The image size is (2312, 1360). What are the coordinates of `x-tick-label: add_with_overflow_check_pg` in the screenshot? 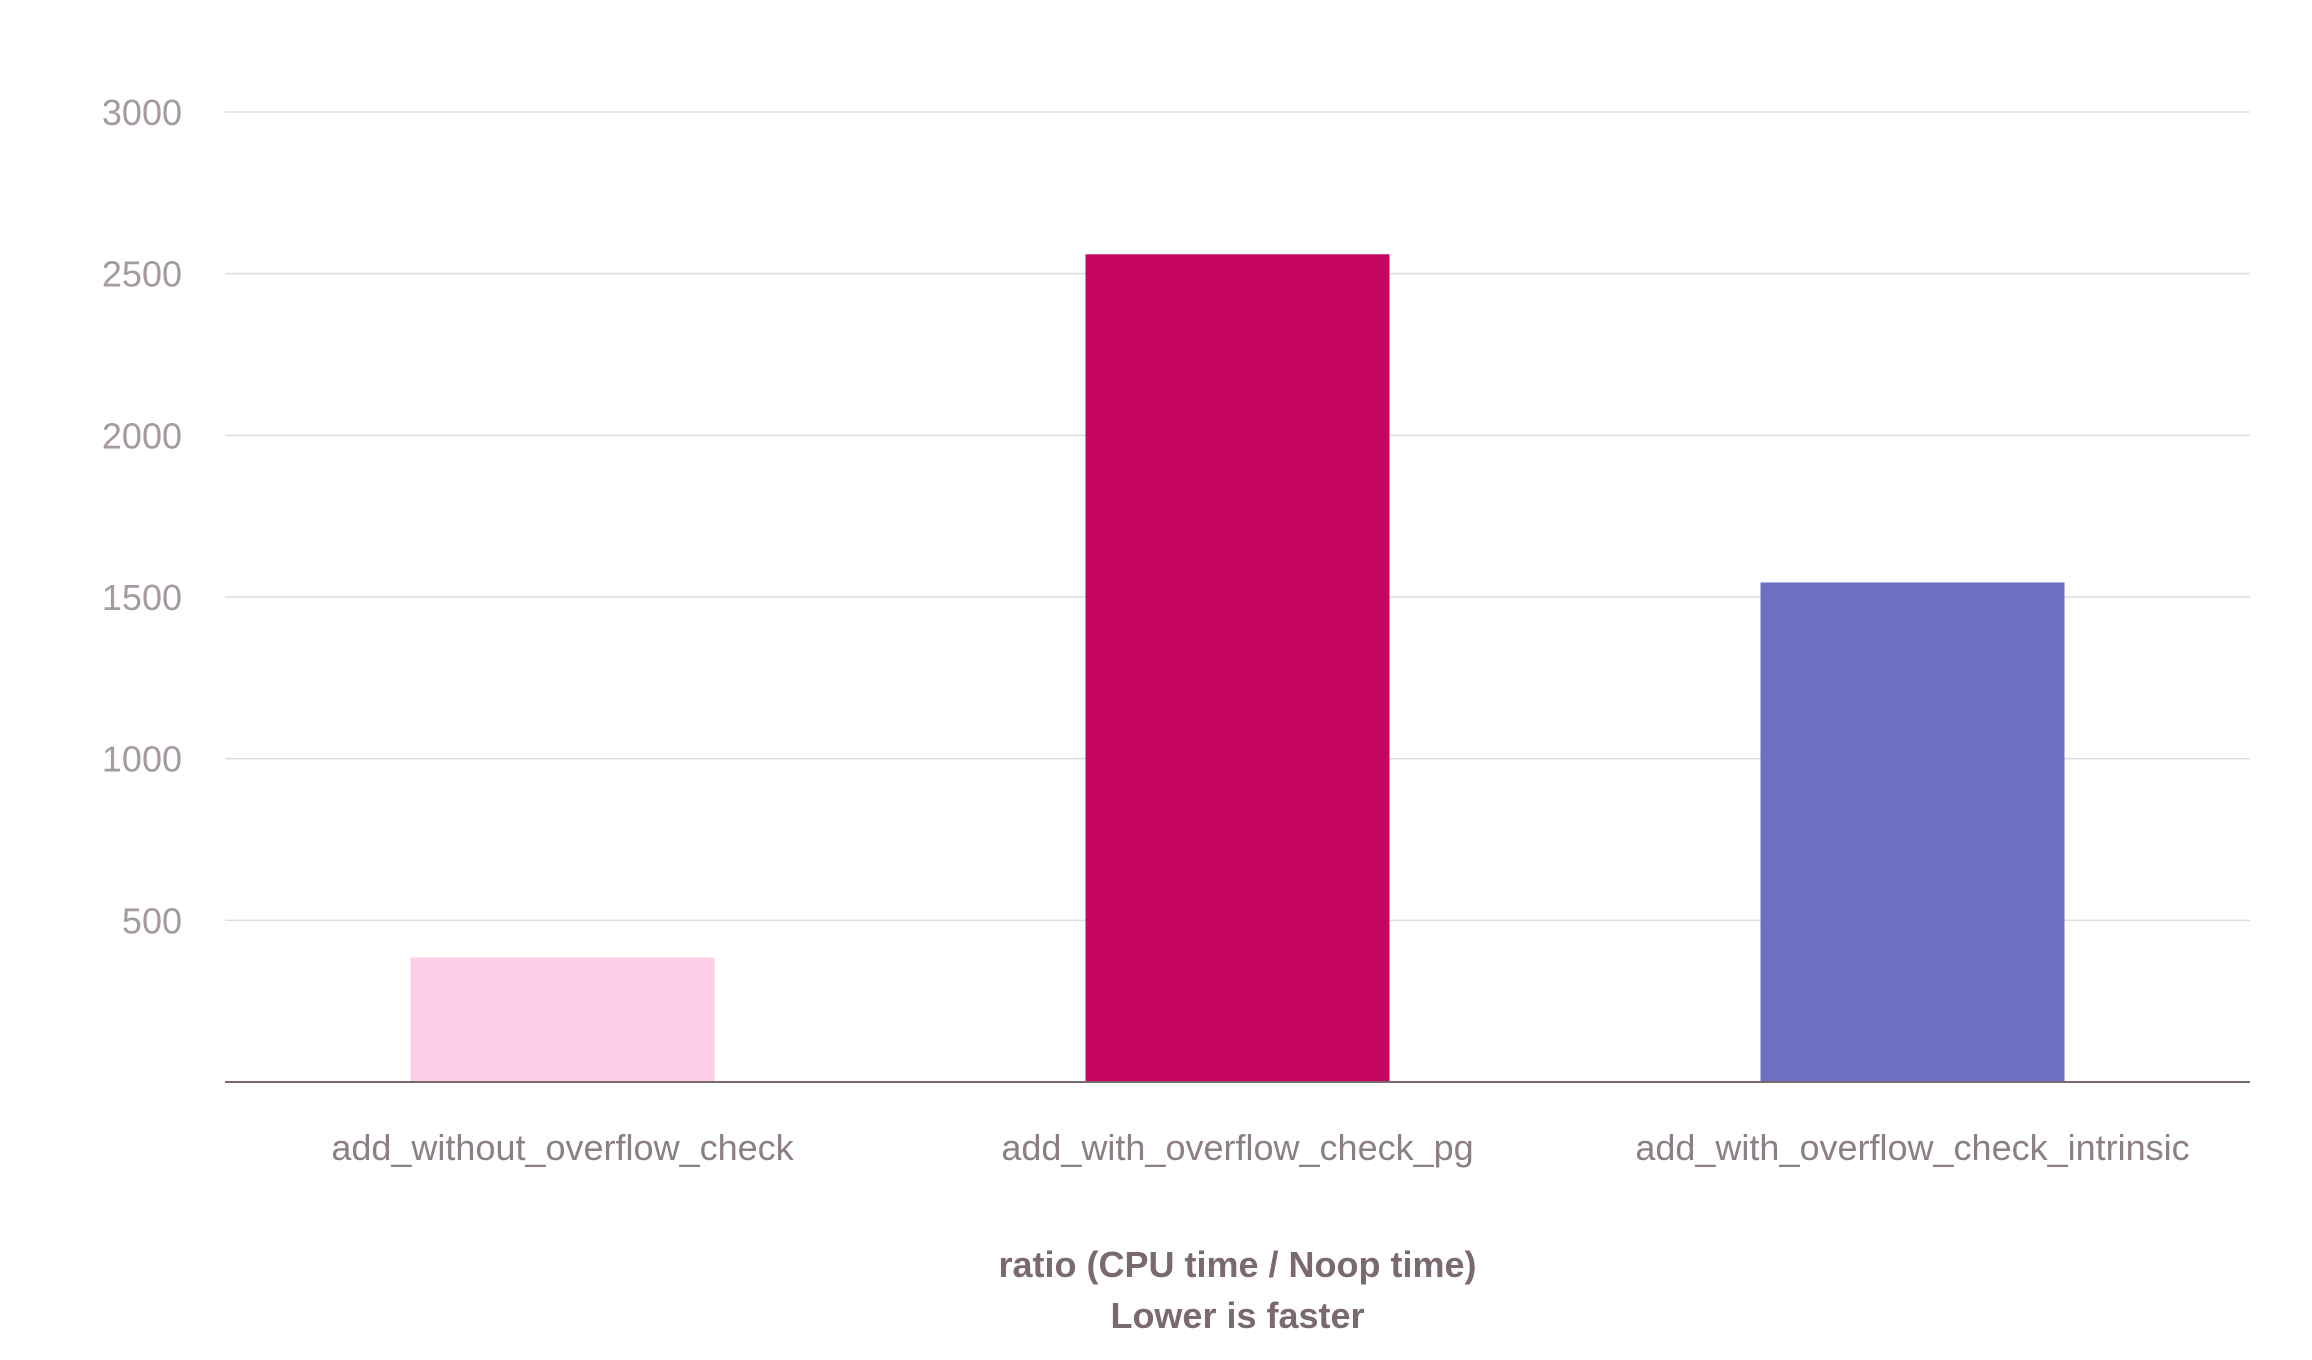 It's located at (1237, 1147).